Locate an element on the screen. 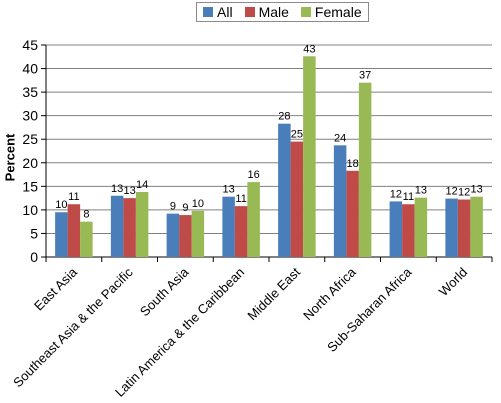 This screenshot has width=501, height=403. x-tick-label: World is located at coordinates (453, 282).